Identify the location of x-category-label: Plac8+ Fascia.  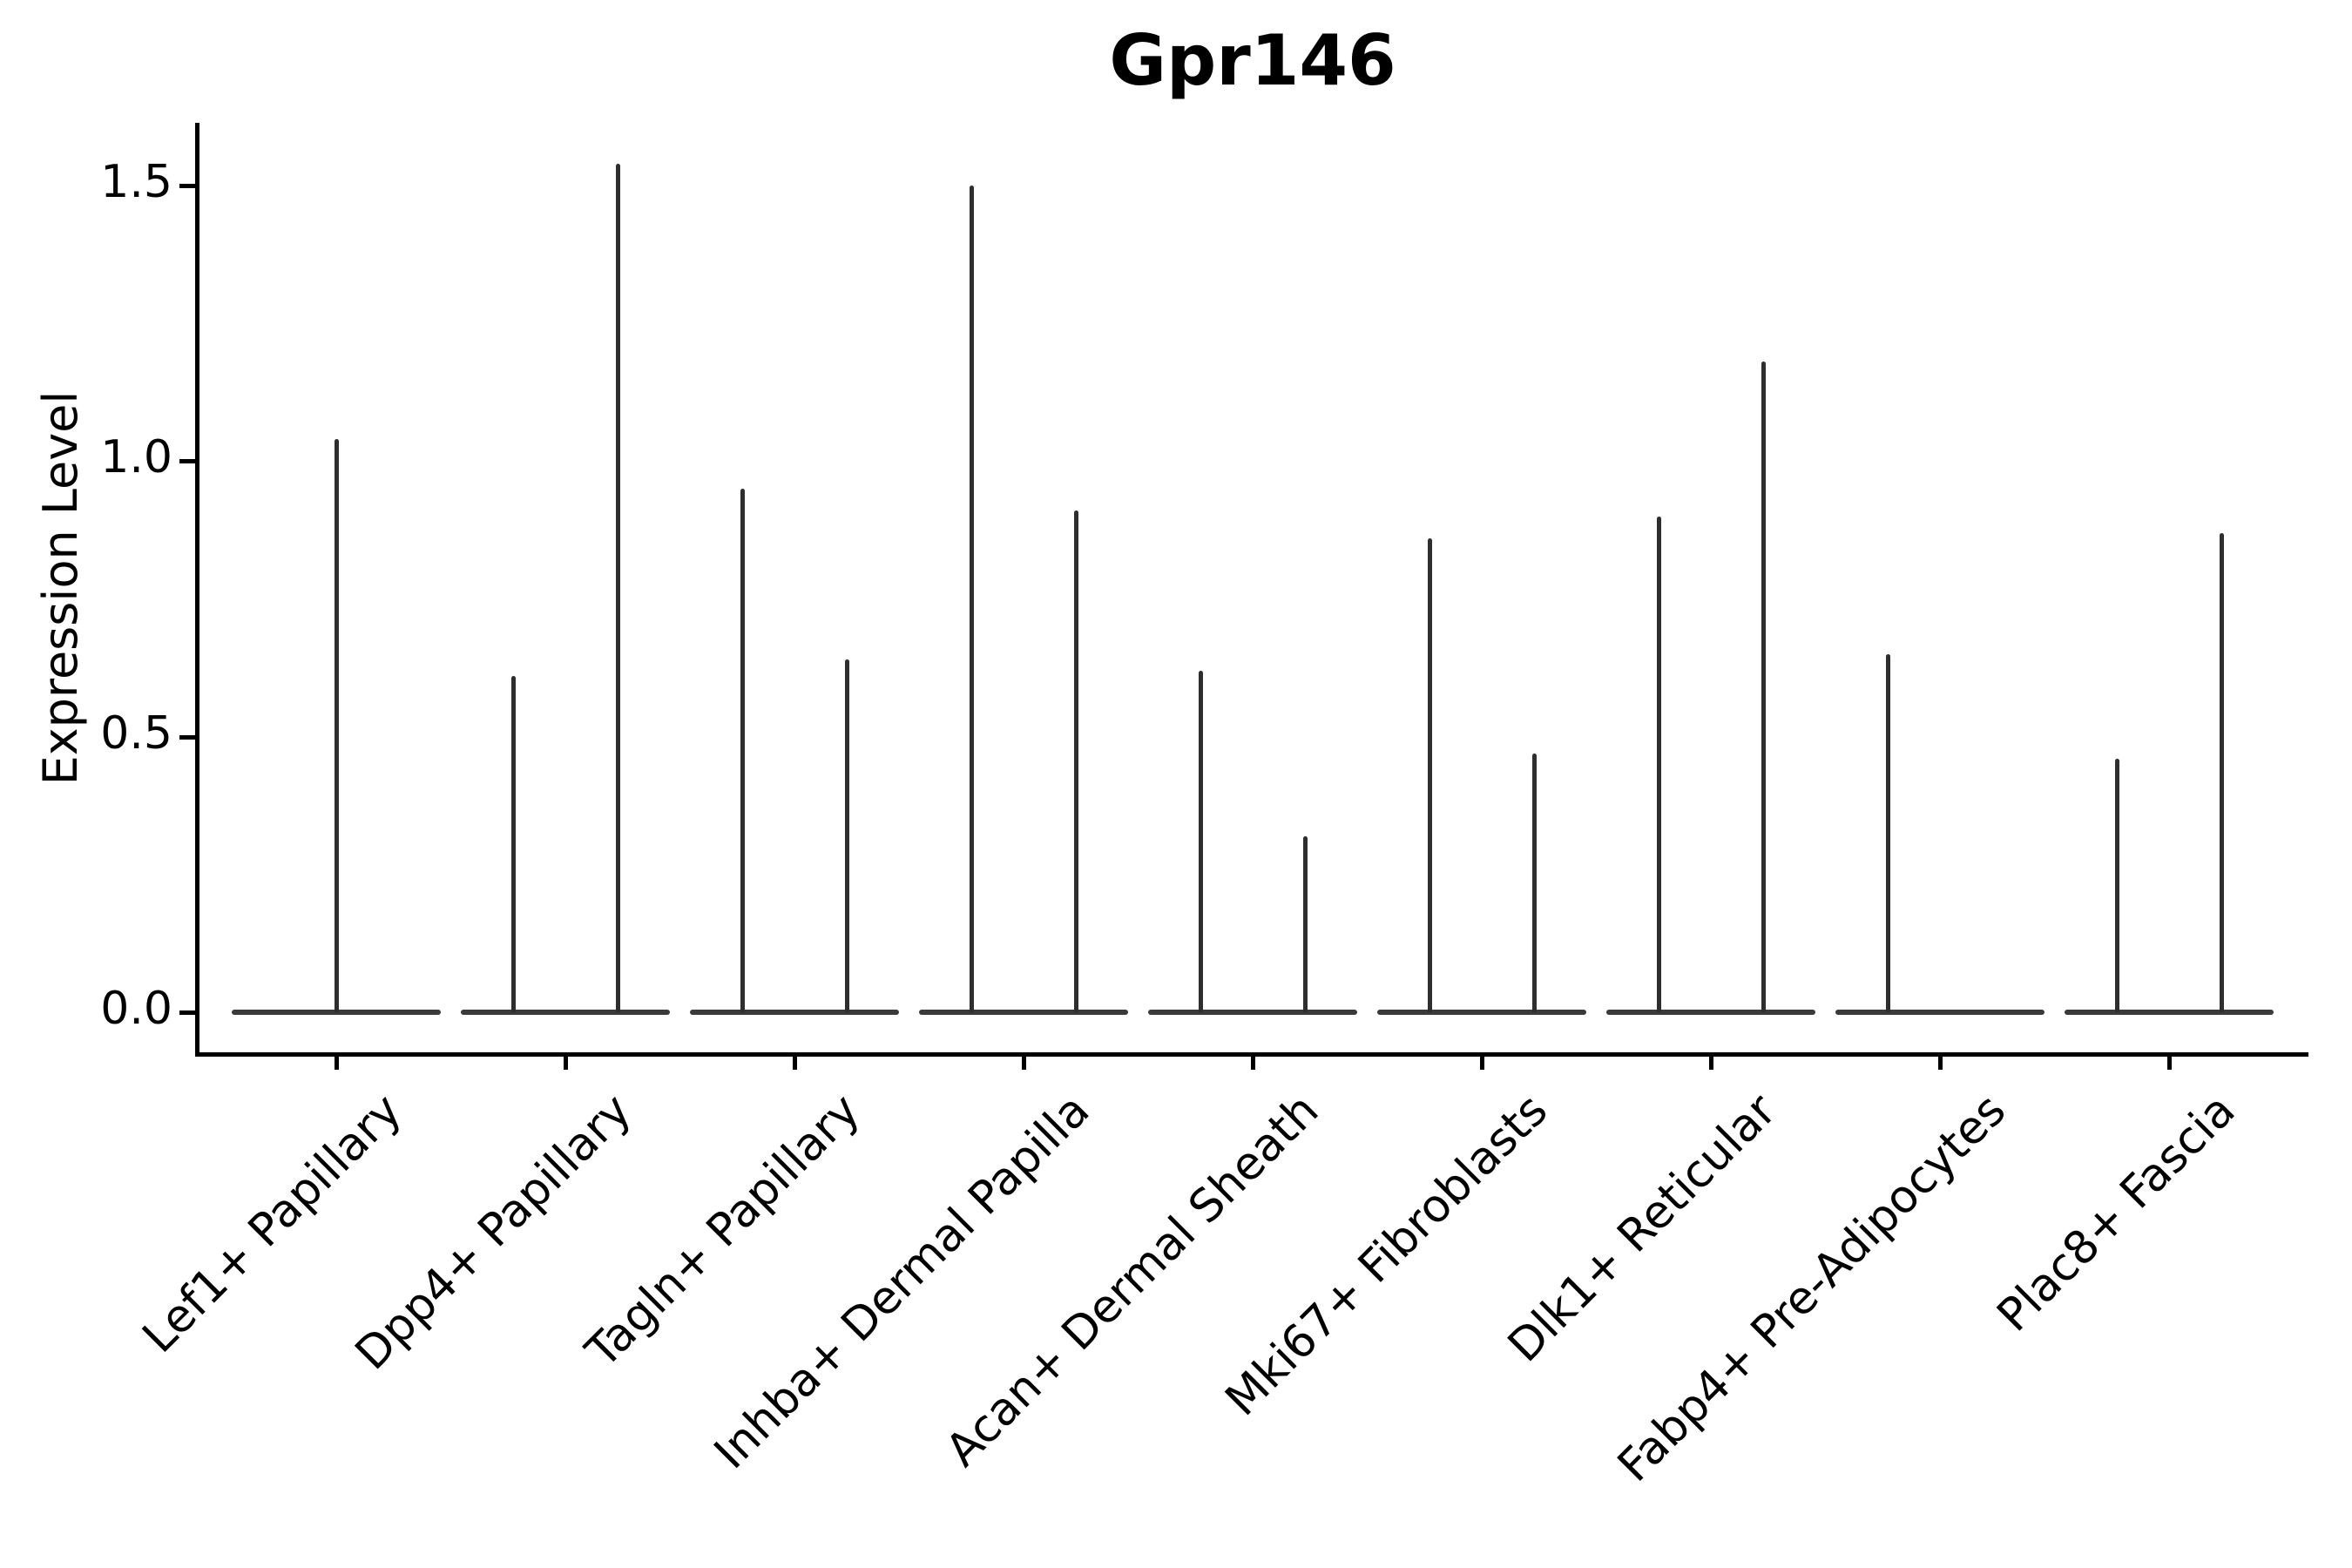
(2116, 1213).